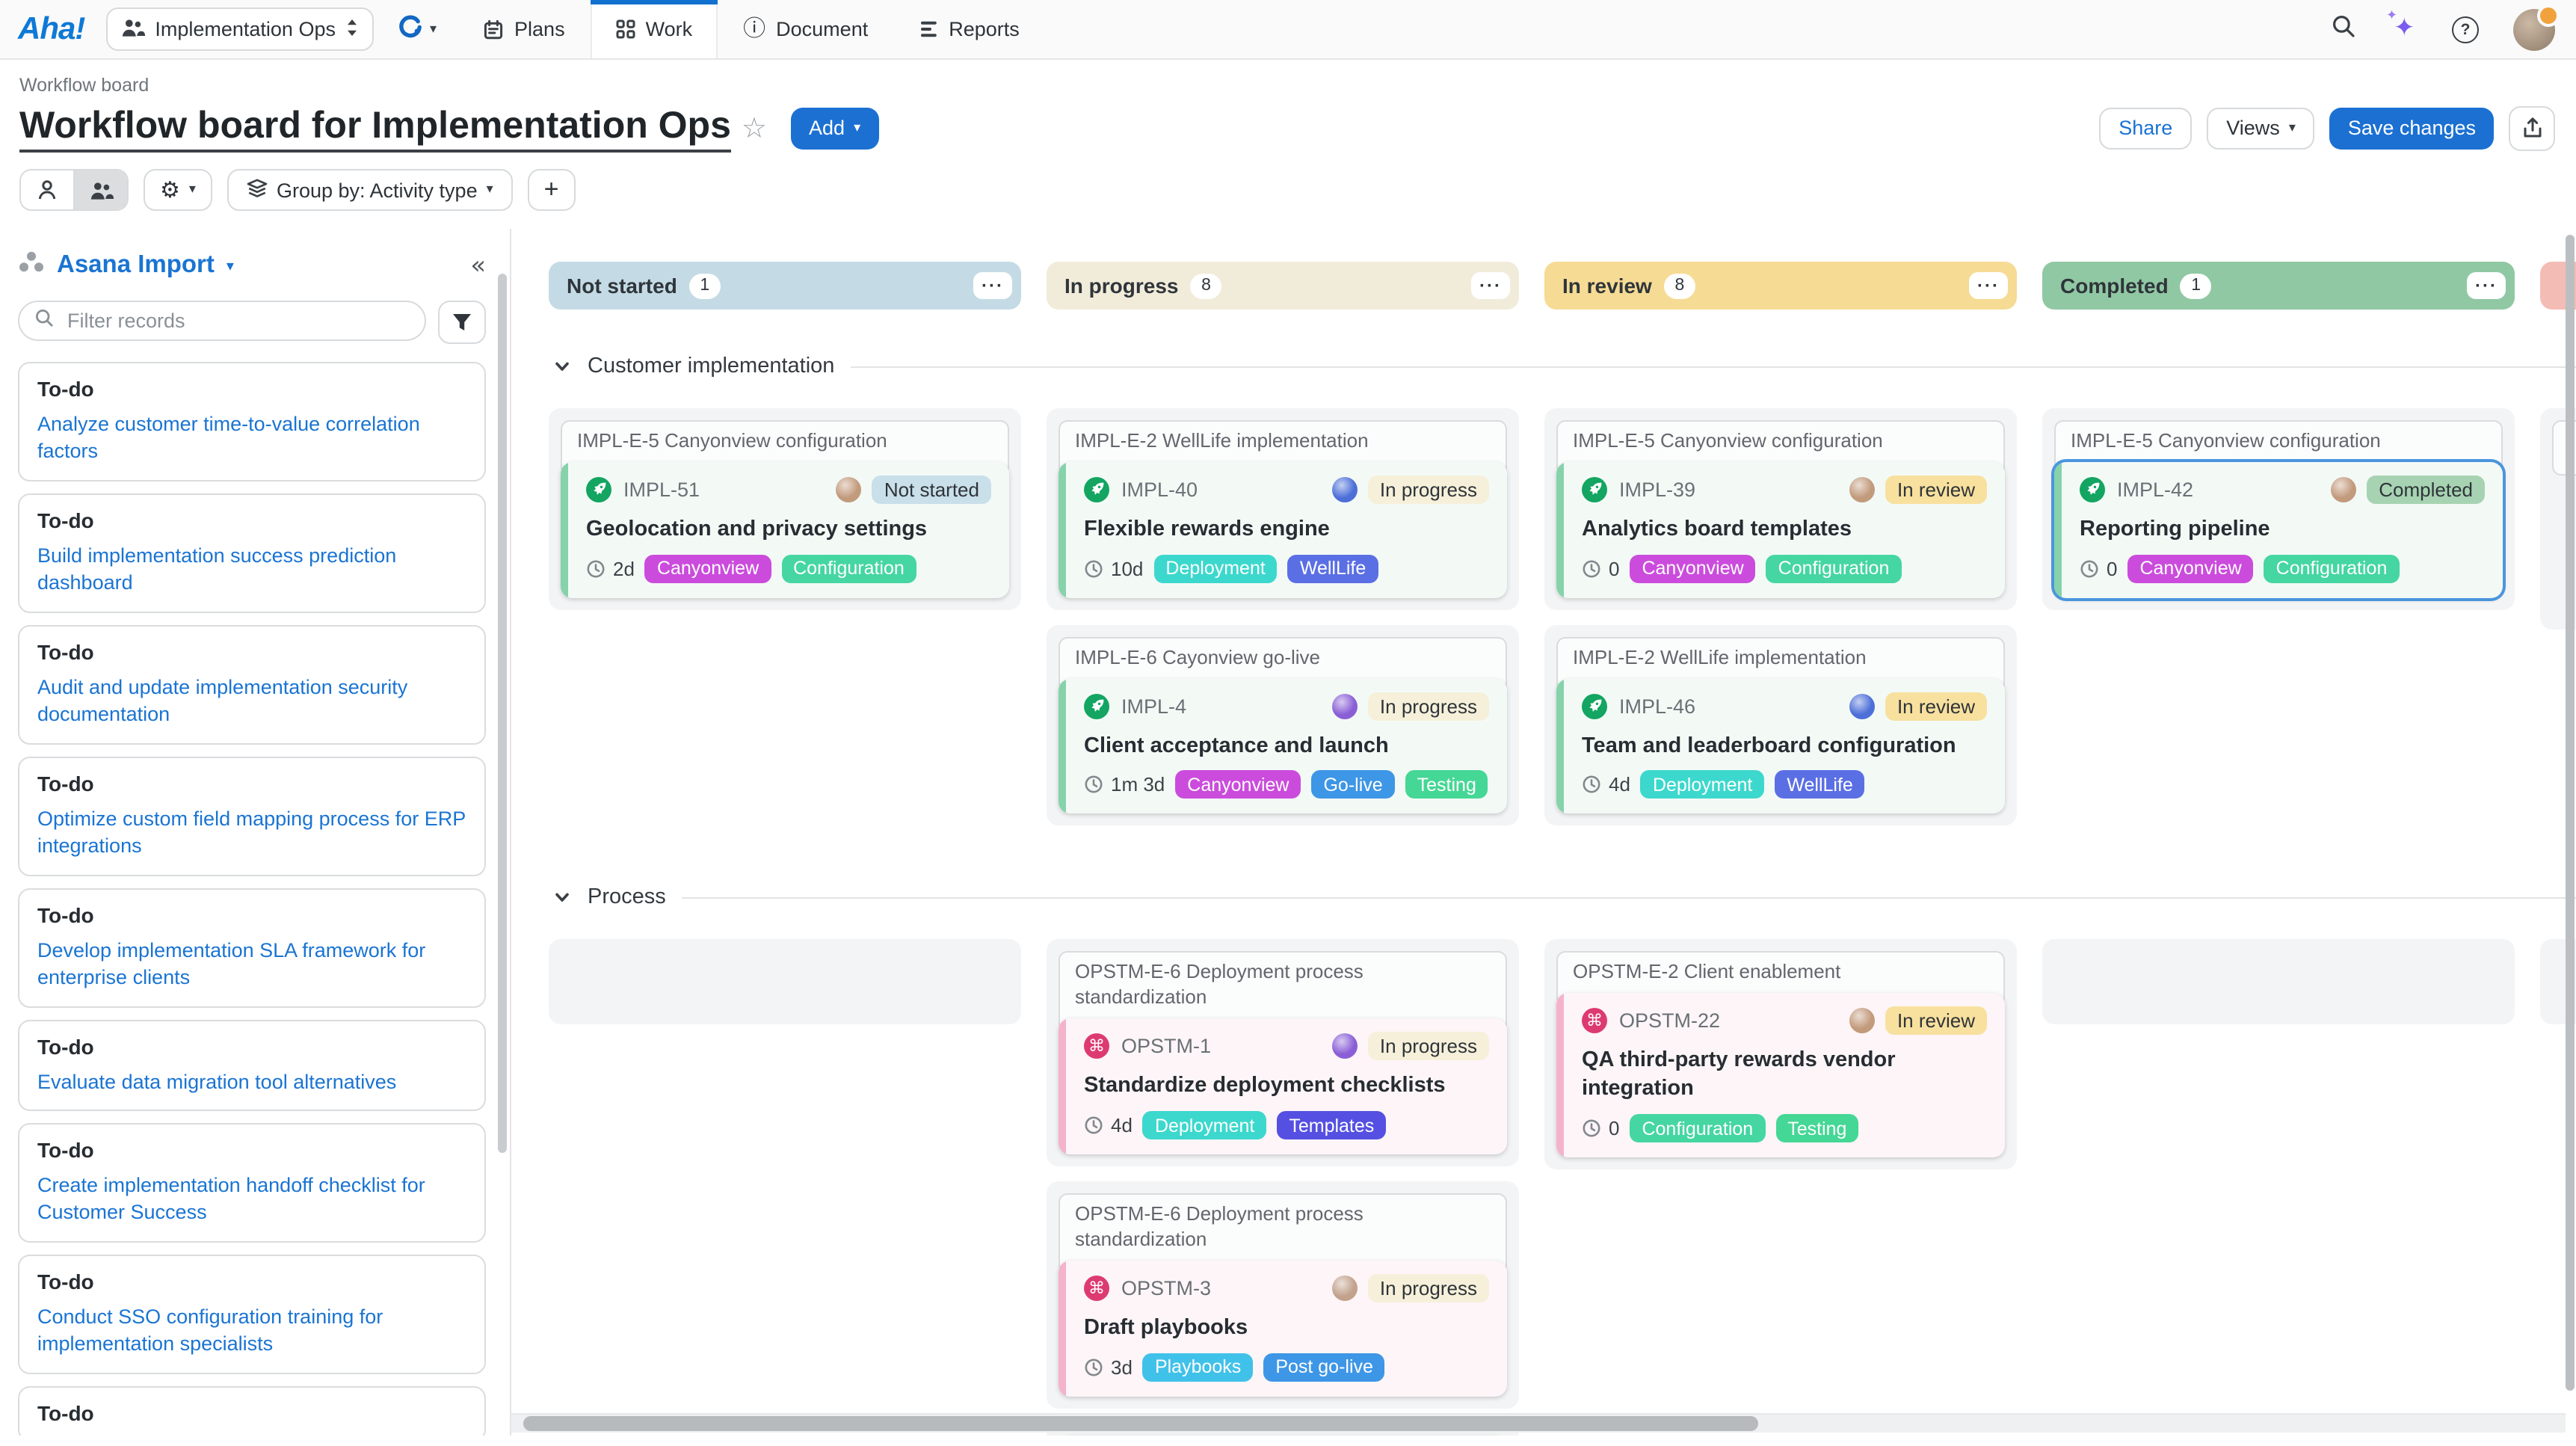  What do you see at coordinates (502, 713) in the screenshot?
I see `sidebar-scrollbar` at bounding box center [502, 713].